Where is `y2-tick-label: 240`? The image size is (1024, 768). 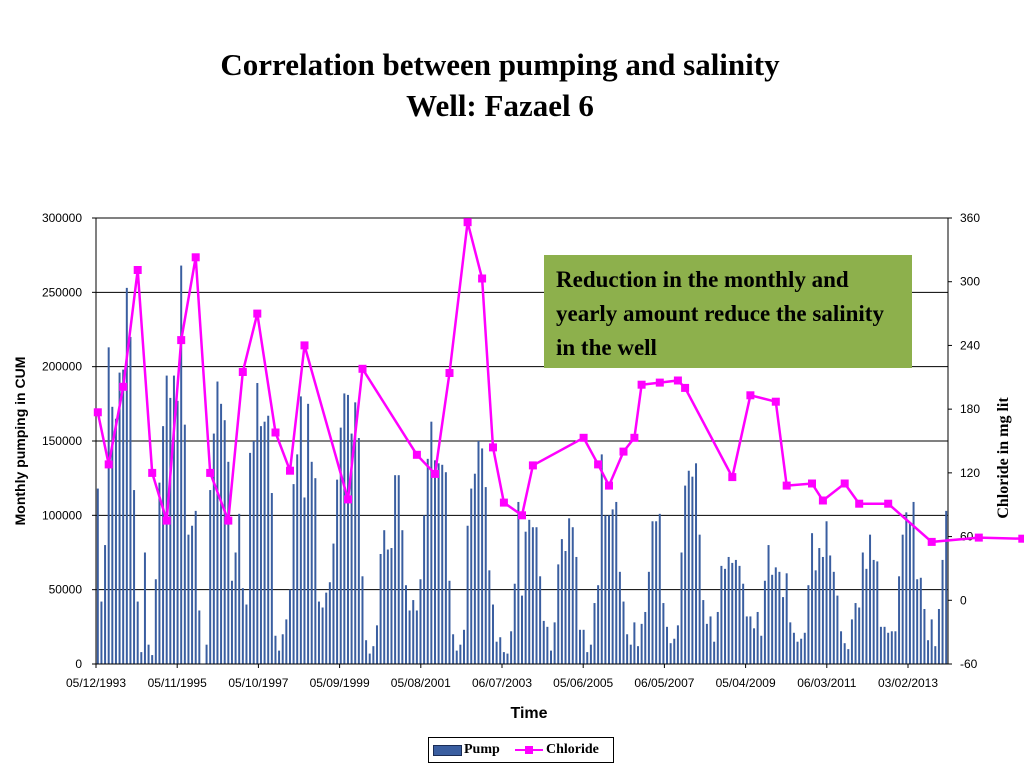 y2-tick-label: 240 is located at coordinates (970, 345).